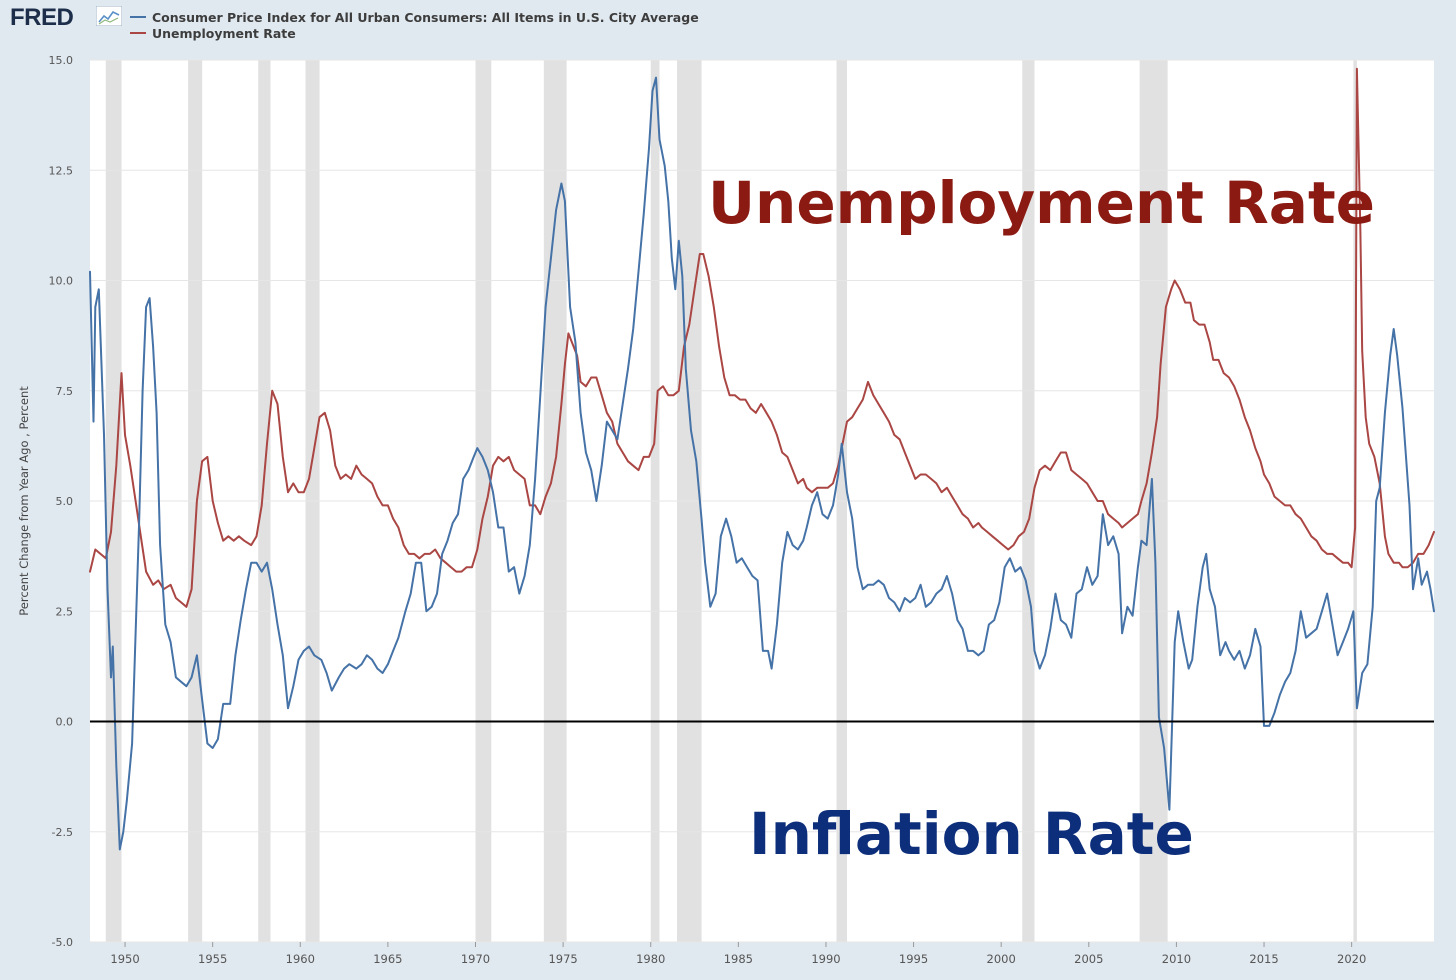 The image size is (1456, 980). I want to click on x-tick-label: 1960, so click(300, 959).